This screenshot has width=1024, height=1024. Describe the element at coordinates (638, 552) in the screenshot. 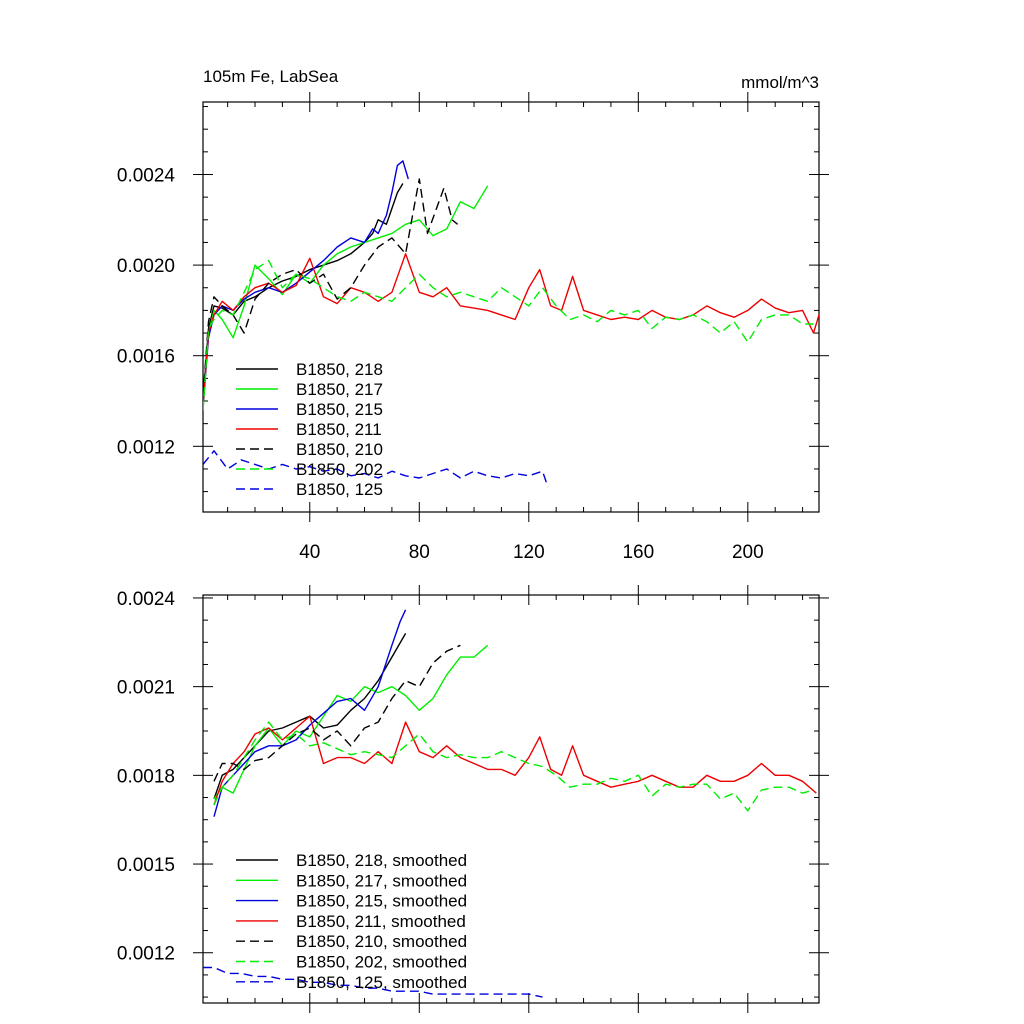

I see `x-tick-label: 160` at that location.